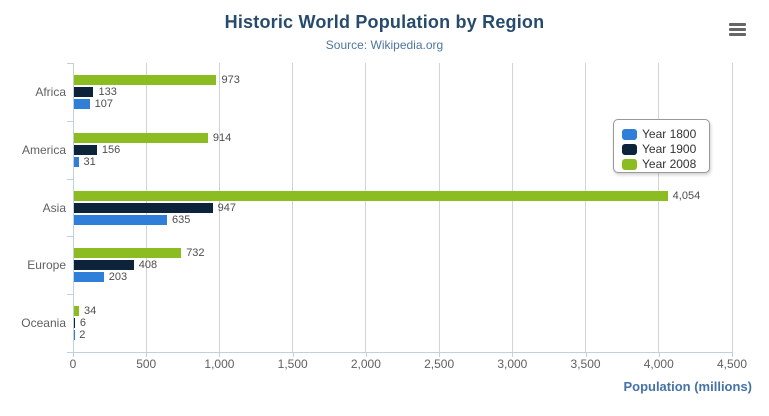 This screenshot has height=416, width=769. What do you see at coordinates (230, 80) in the screenshot?
I see `bar-value-label: 973` at bounding box center [230, 80].